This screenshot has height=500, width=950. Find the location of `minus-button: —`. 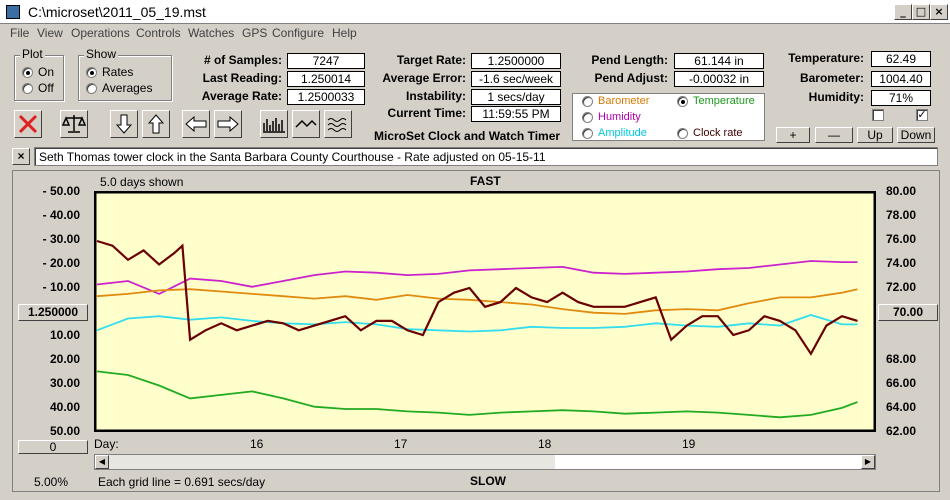

minus-button: — is located at coordinates (834, 135).